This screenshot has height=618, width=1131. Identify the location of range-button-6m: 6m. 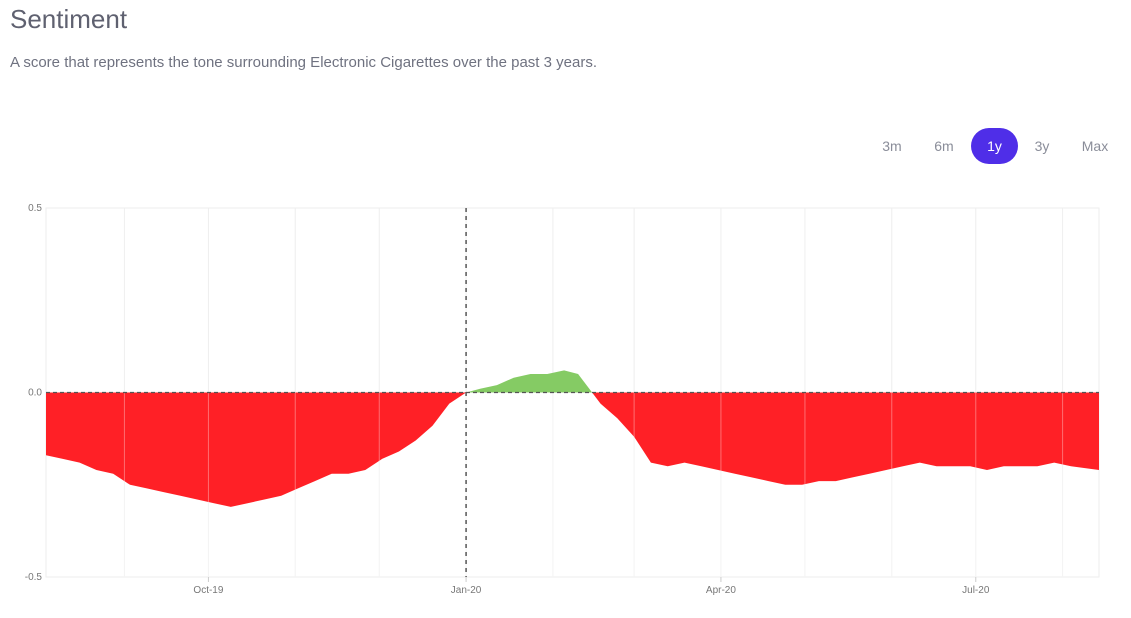
(944, 146).